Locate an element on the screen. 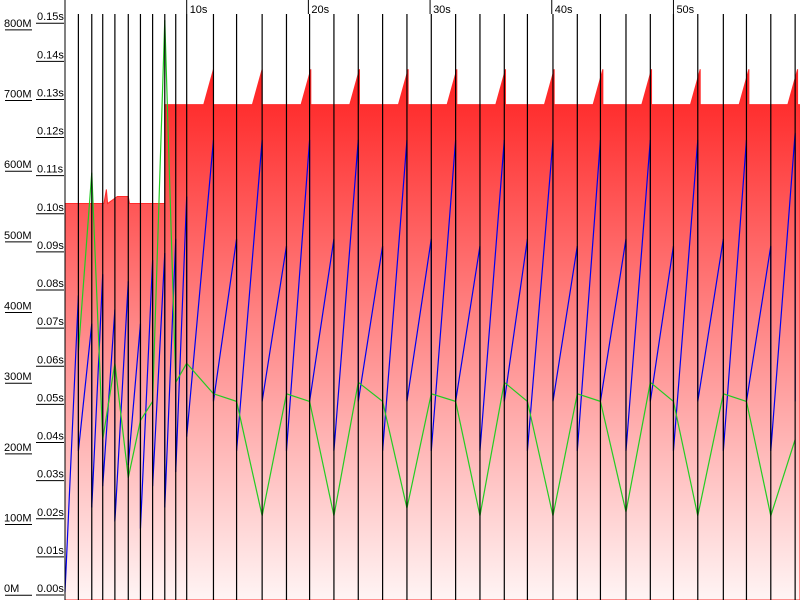 The width and height of the screenshot is (800, 600). y-tick-label: 300M is located at coordinates (18, 377).